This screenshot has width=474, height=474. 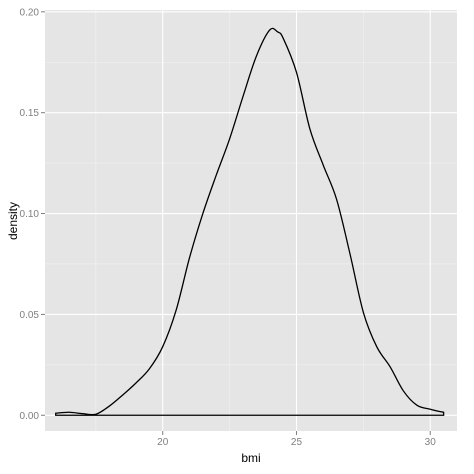 What do you see at coordinates (30, 416) in the screenshot?
I see `y-tick-label: 0.00` at bounding box center [30, 416].